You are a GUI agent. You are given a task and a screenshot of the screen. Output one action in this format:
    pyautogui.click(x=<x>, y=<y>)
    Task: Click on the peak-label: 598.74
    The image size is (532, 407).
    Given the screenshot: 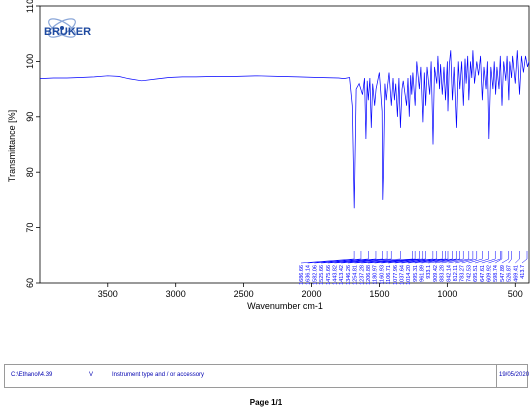 What is the action you would take?
    pyautogui.click(x=496, y=273)
    